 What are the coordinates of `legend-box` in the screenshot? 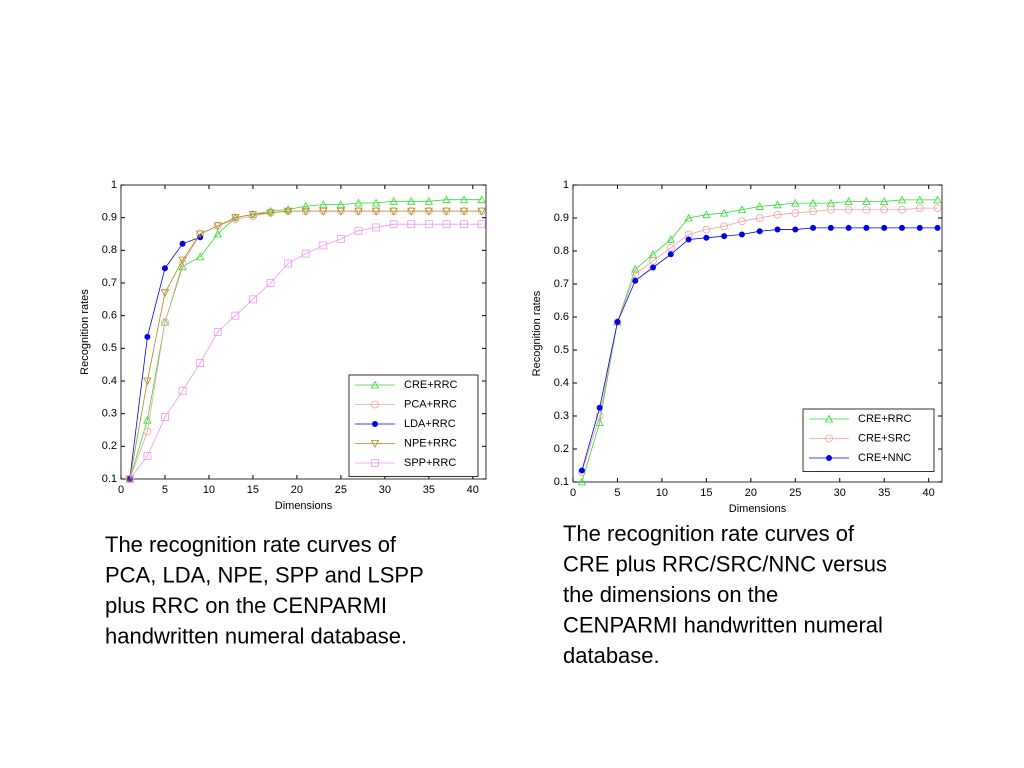 It's located at (868, 440).